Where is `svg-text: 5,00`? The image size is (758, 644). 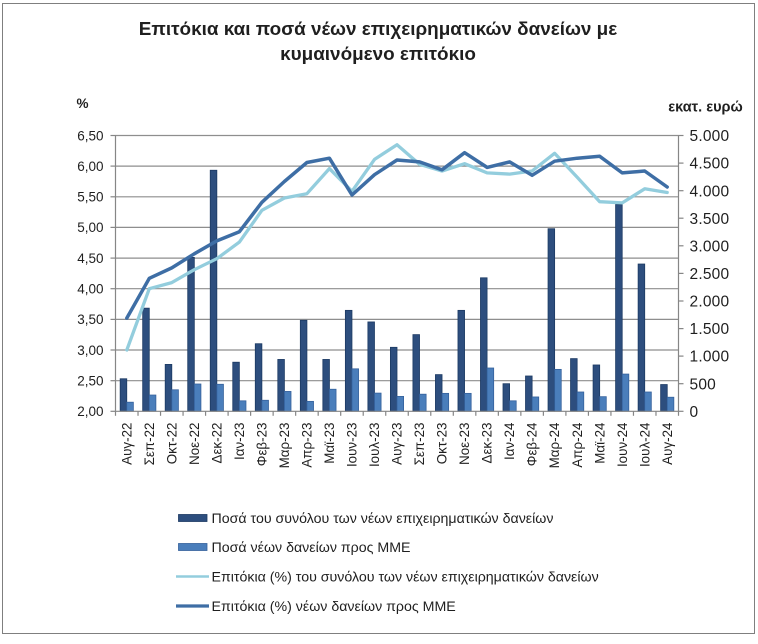
svg-text: 5,00 is located at coordinates (90, 227).